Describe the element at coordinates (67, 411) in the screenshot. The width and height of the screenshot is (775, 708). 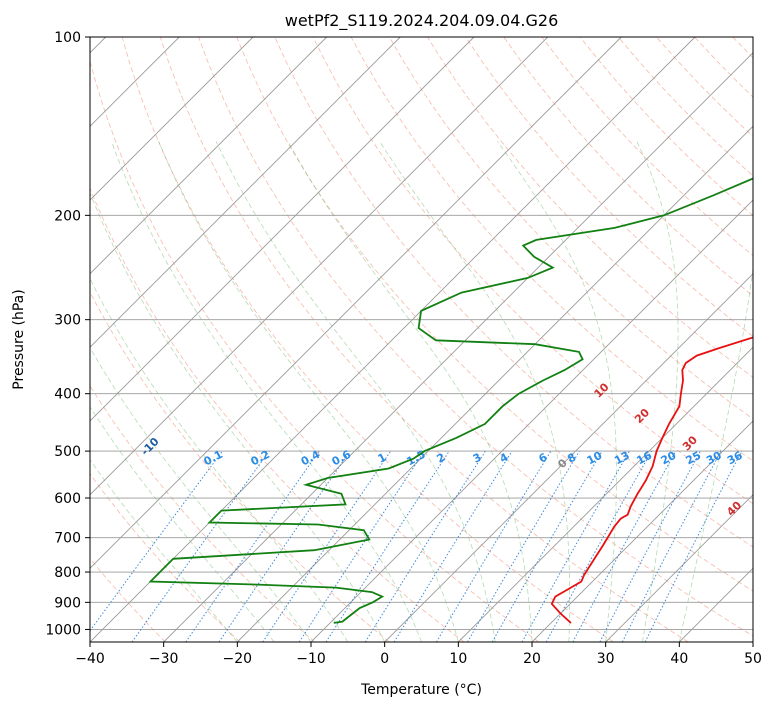
I see `dry-adiabat-label: -20` at that location.